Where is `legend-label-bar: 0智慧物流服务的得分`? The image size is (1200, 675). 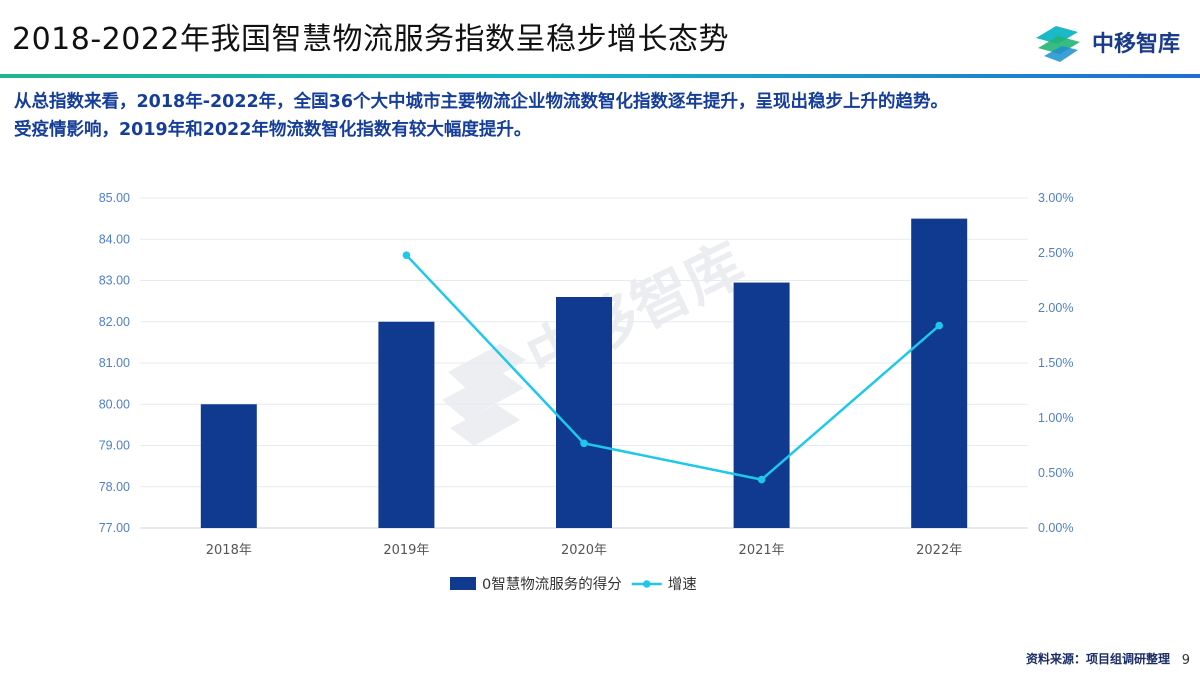 legend-label-bar: 0智慧物流服务的得分 is located at coordinates (552, 584).